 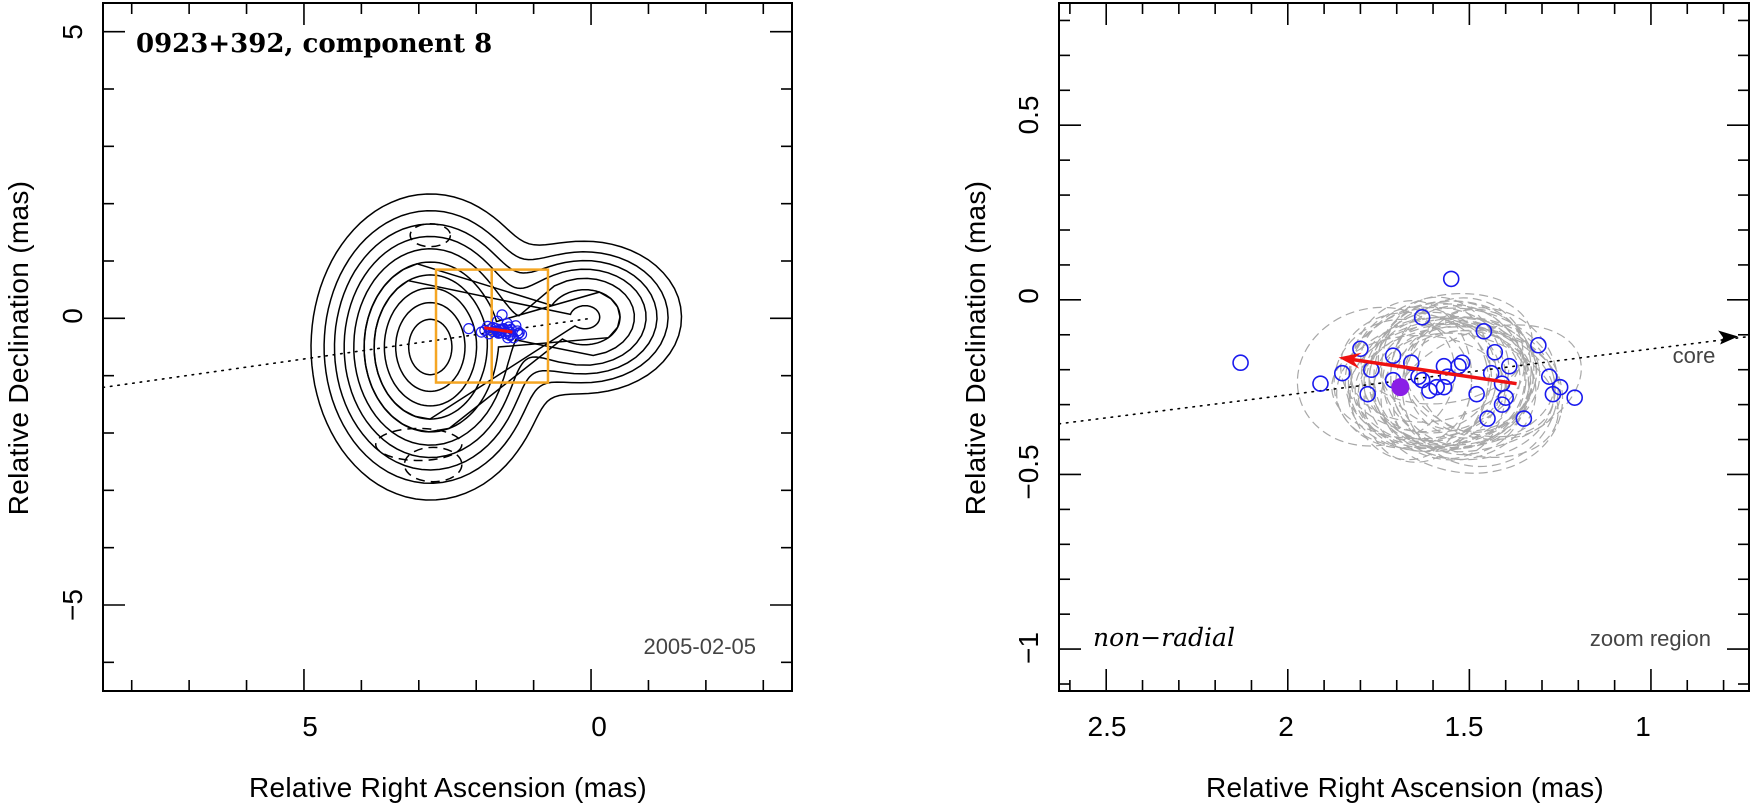 What do you see at coordinates (1643, 726) in the screenshot?
I see `right-xtick-label-1: 1` at bounding box center [1643, 726].